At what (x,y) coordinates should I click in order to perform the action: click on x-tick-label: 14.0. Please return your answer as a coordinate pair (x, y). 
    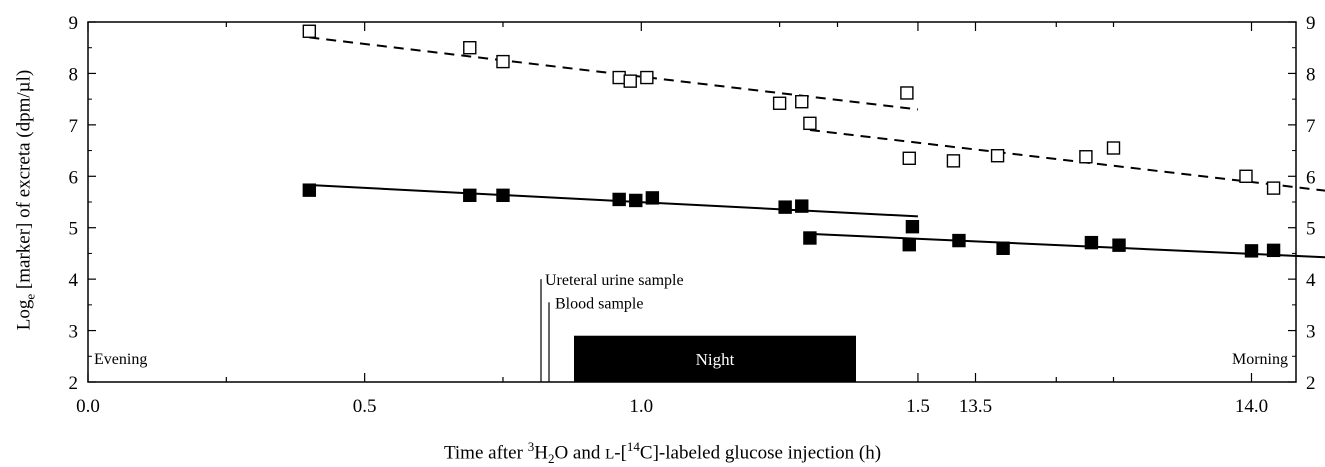
    Looking at the image, I should click on (1251, 406).